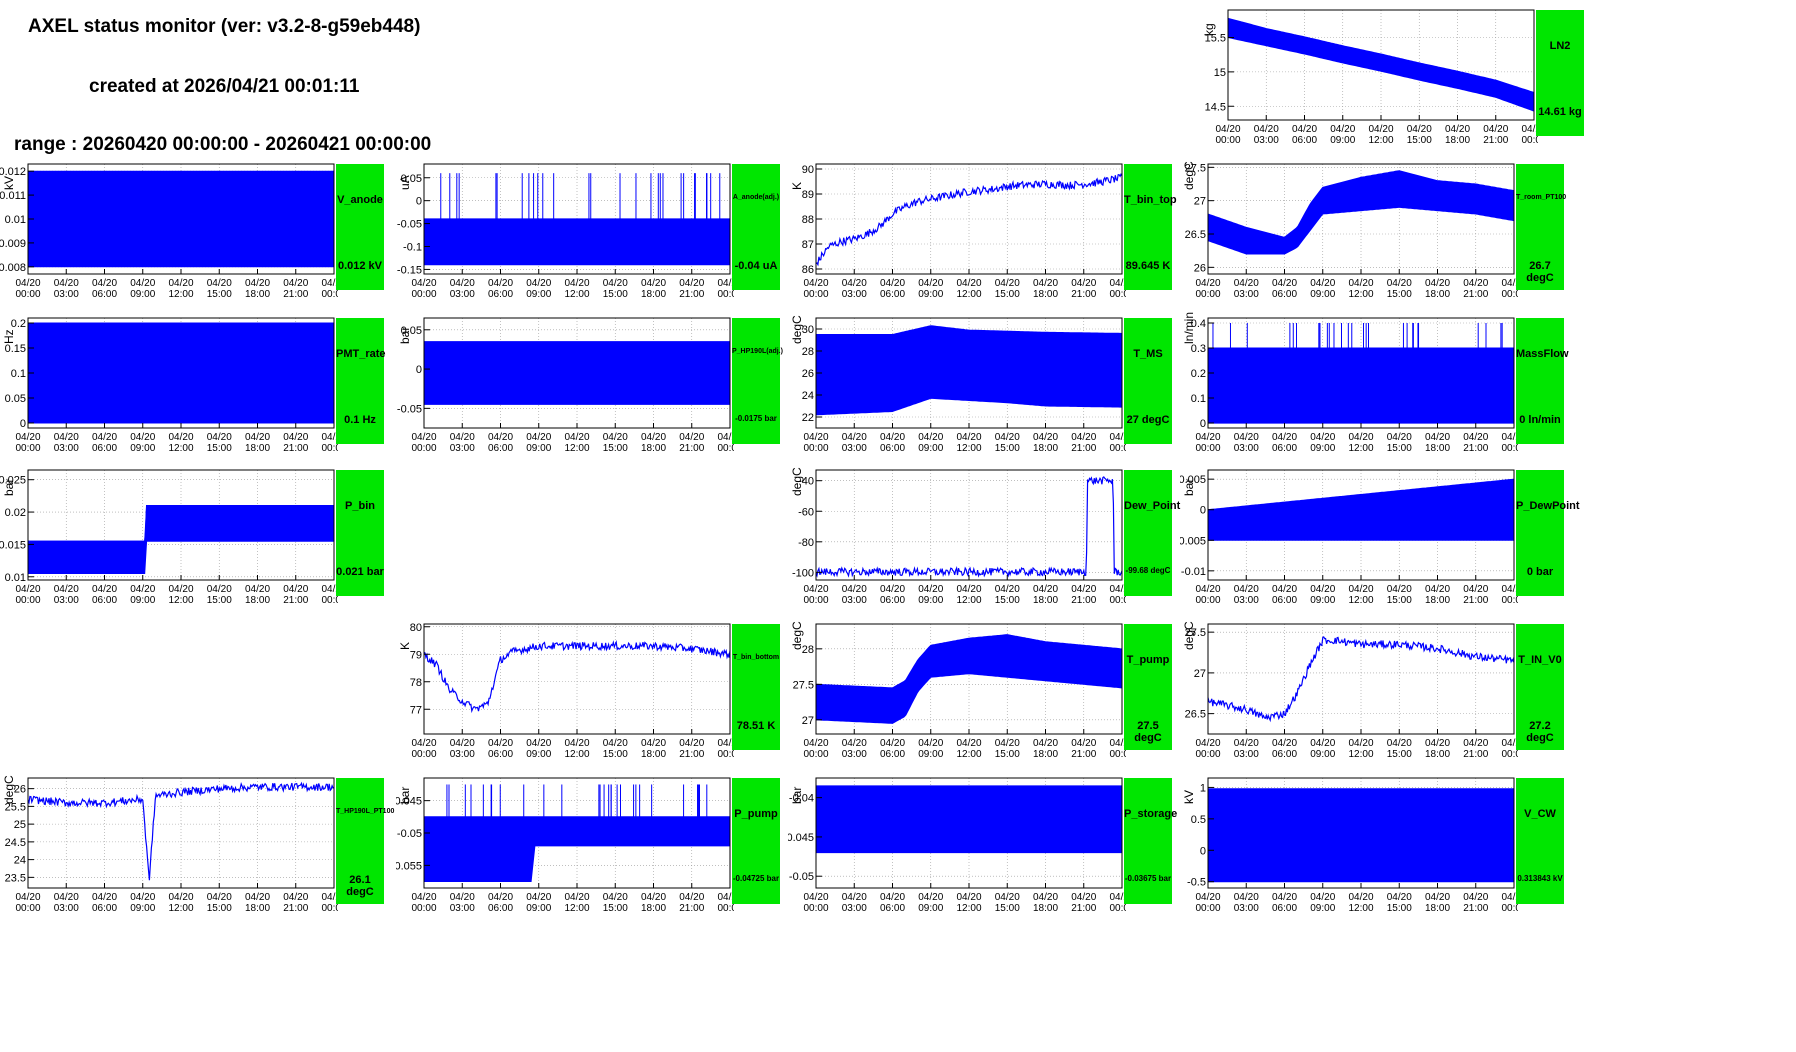 Image resolution: width=1796 pixels, height=1052 pixels. Describe the element at coordinates (1148, 570) in the screenshot. I see `status-value: -99.68 degC` at that location.